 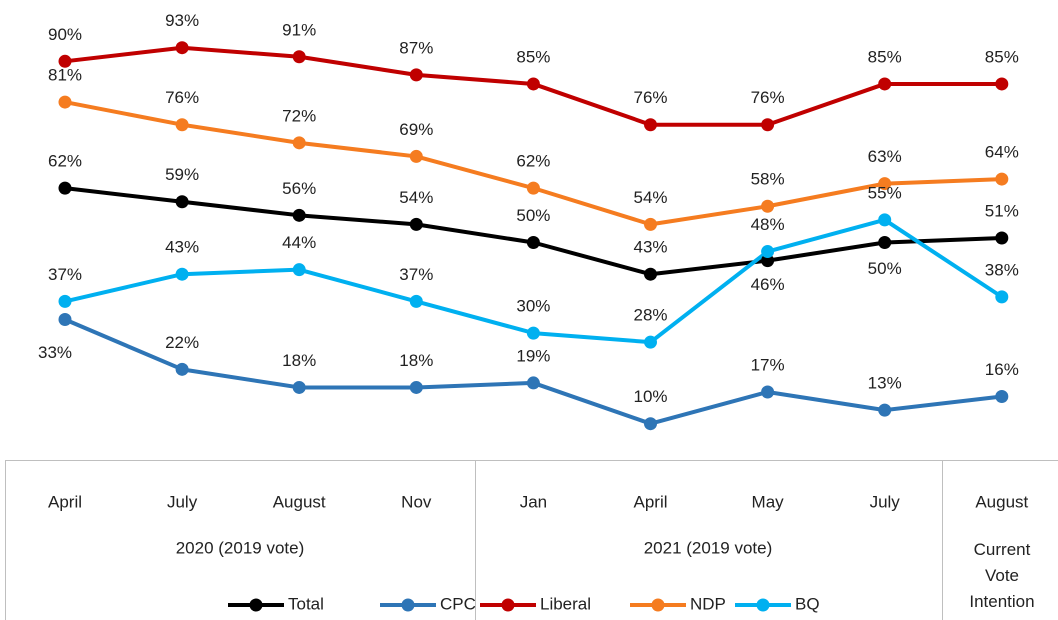 What do you see at coordinates (650, 315) in the screenshot?
I see `data-label: 28%` at bounding box center [650, 315].